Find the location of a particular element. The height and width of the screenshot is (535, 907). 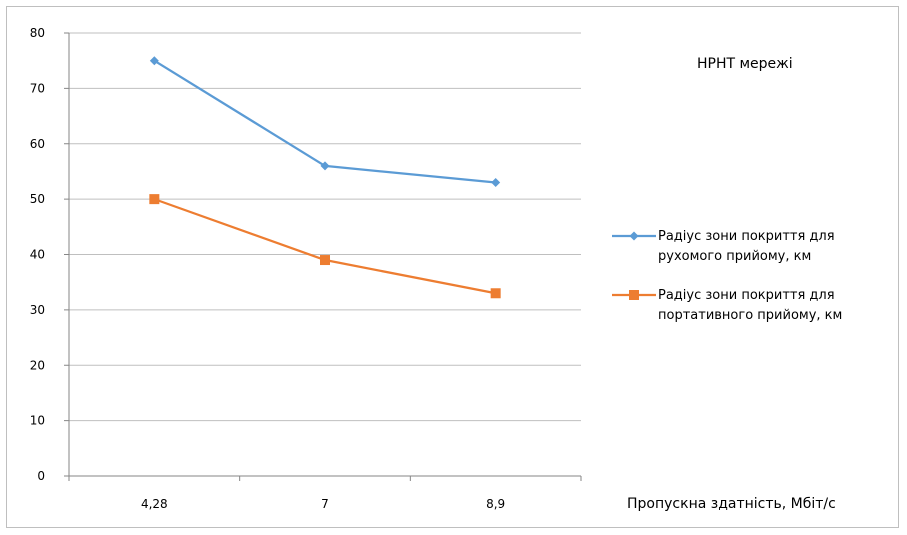

legend-label-0-line2: рухомого прийому, км is located at coordinates (734, 256).